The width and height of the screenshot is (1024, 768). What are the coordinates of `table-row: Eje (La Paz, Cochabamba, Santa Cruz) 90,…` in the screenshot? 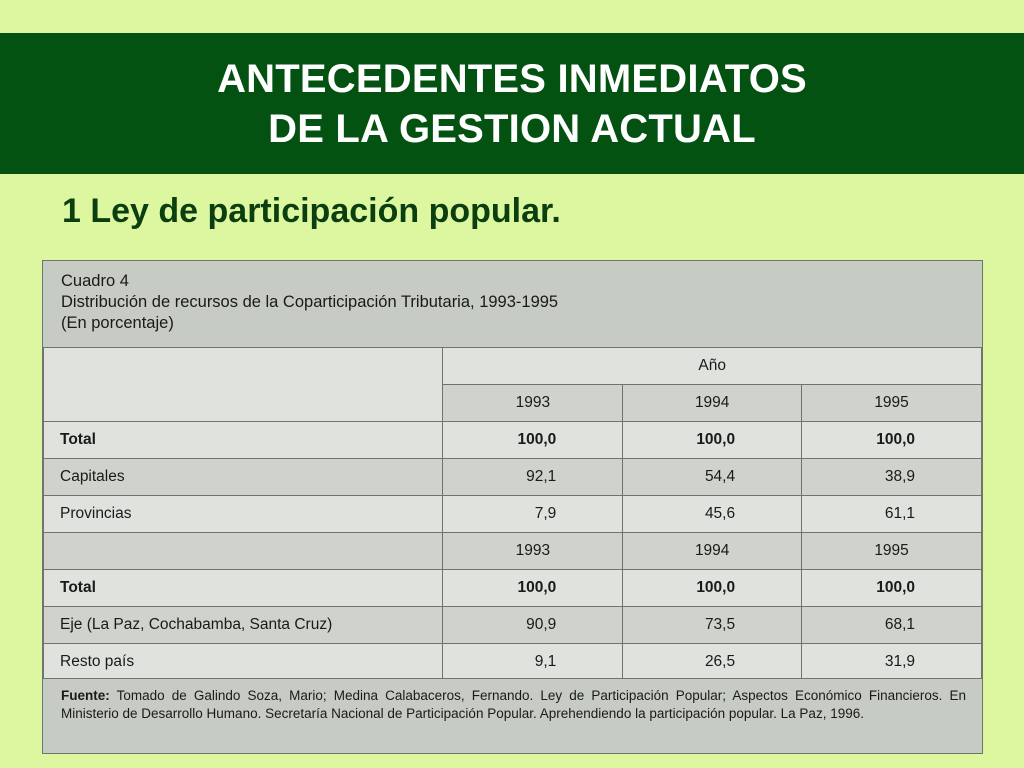 It's located at (512, 625).